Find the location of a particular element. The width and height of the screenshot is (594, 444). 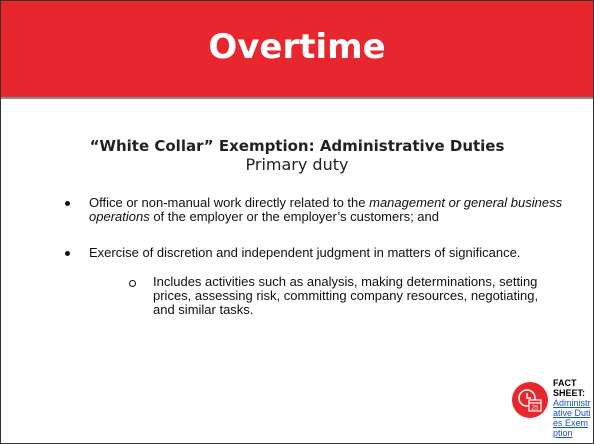

icon-day: 25 is located at coordinates (535, 409).